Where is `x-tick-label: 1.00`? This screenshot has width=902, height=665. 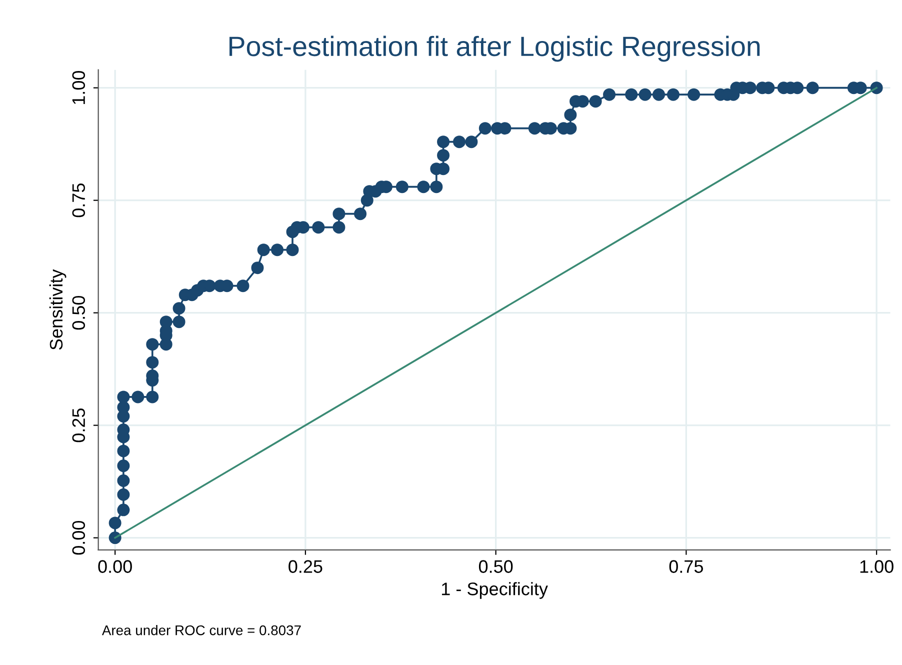
x-tick-label: 1.00 is located at coordinates (877, 566).